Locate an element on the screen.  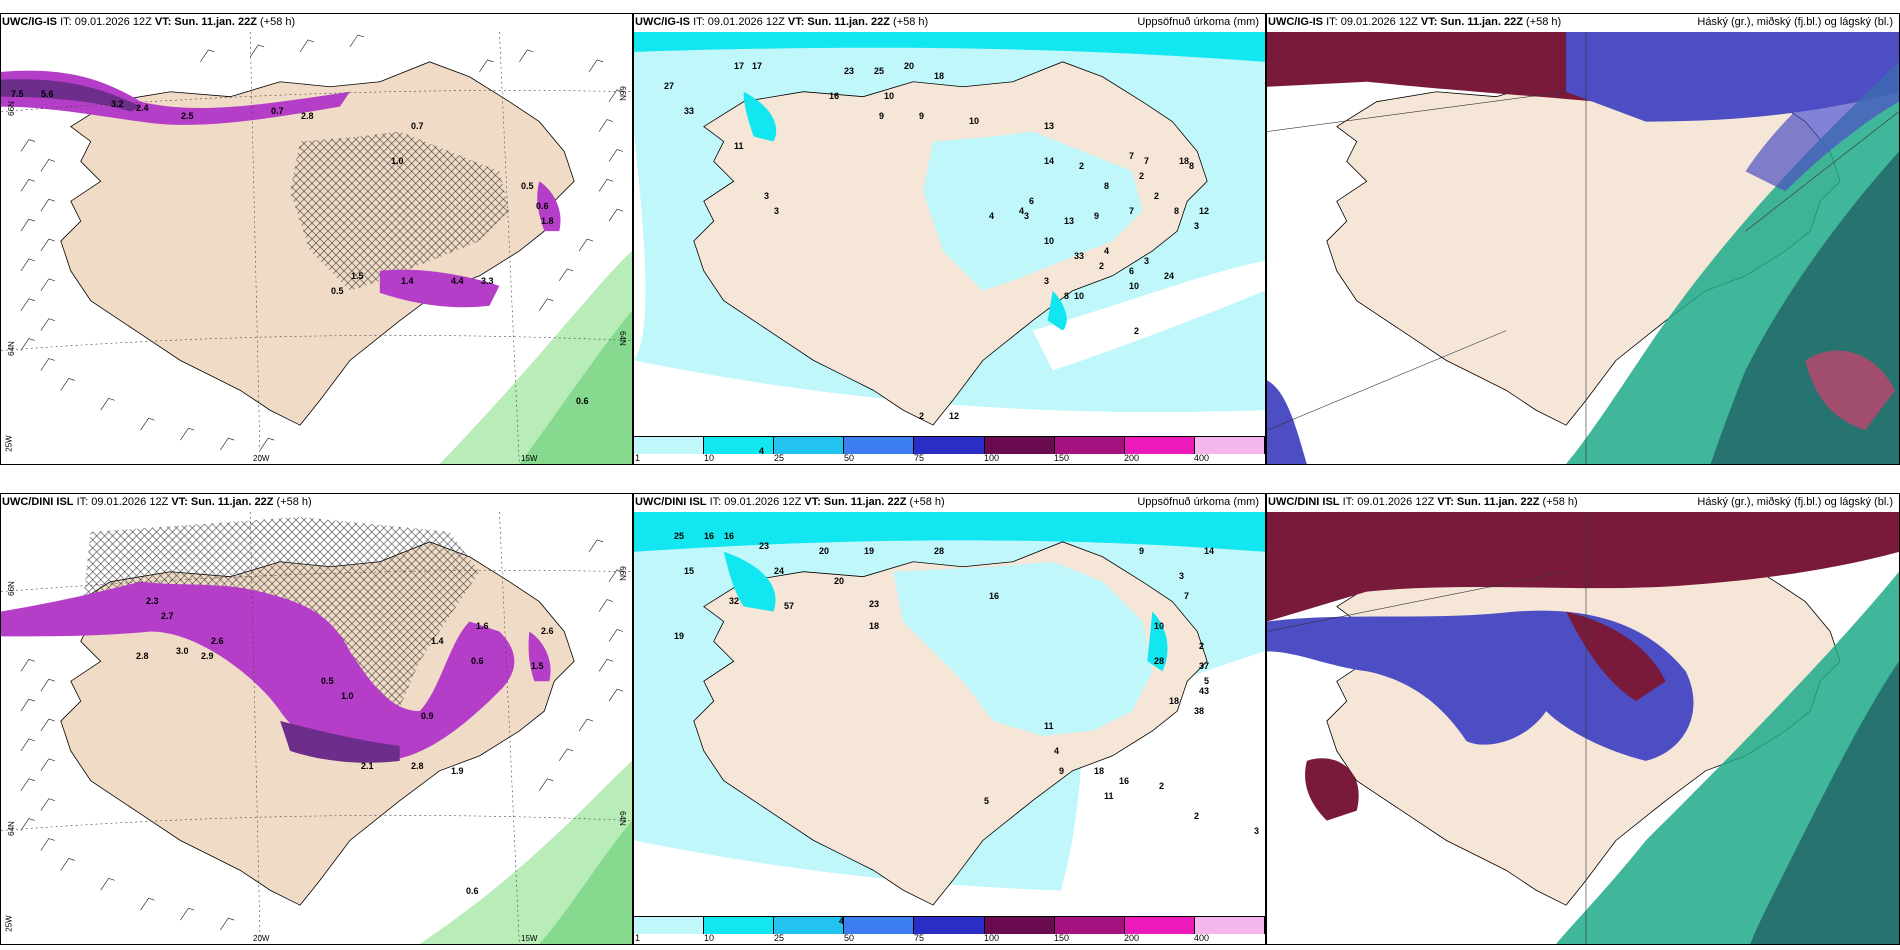
precip-map is located at coordinates (949, 234).